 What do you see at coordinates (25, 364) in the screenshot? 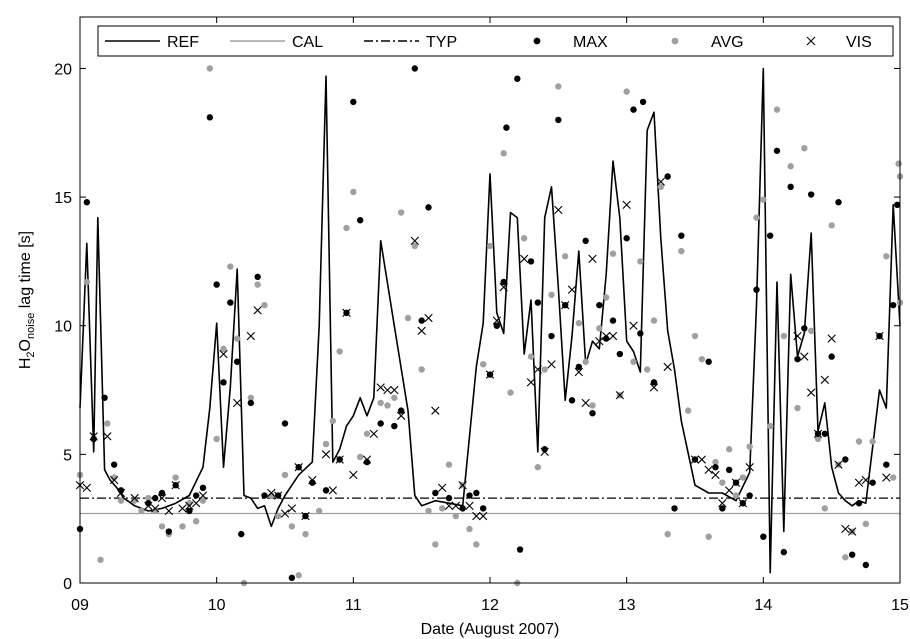
I see `y-axis-label-base: H` at bounding box center [25, 364].